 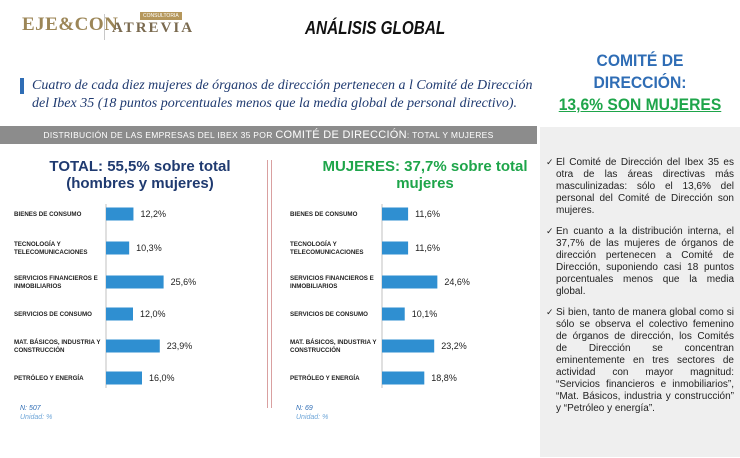 What do you see at coordinates (327, 248) in the screenshot?
I see `mujeres-category-label: TECNOLOGÍA Y TELECOMUNICACIONES` at bounding box center [327, 248].